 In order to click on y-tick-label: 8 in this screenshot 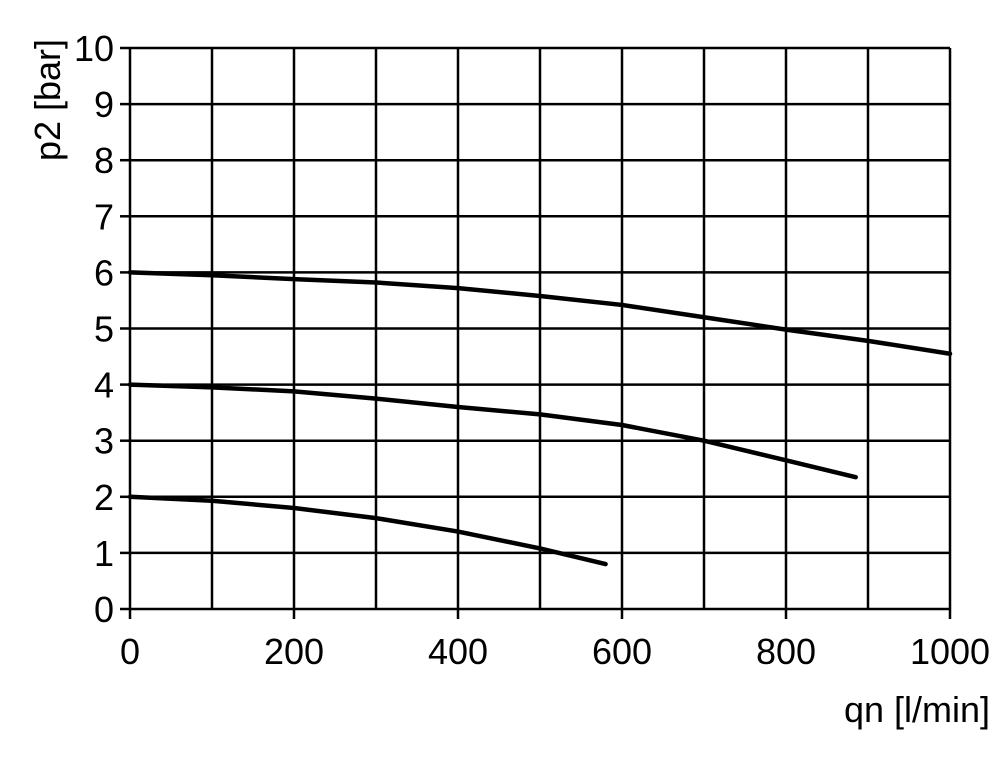, I will do `click(104, 160)`.